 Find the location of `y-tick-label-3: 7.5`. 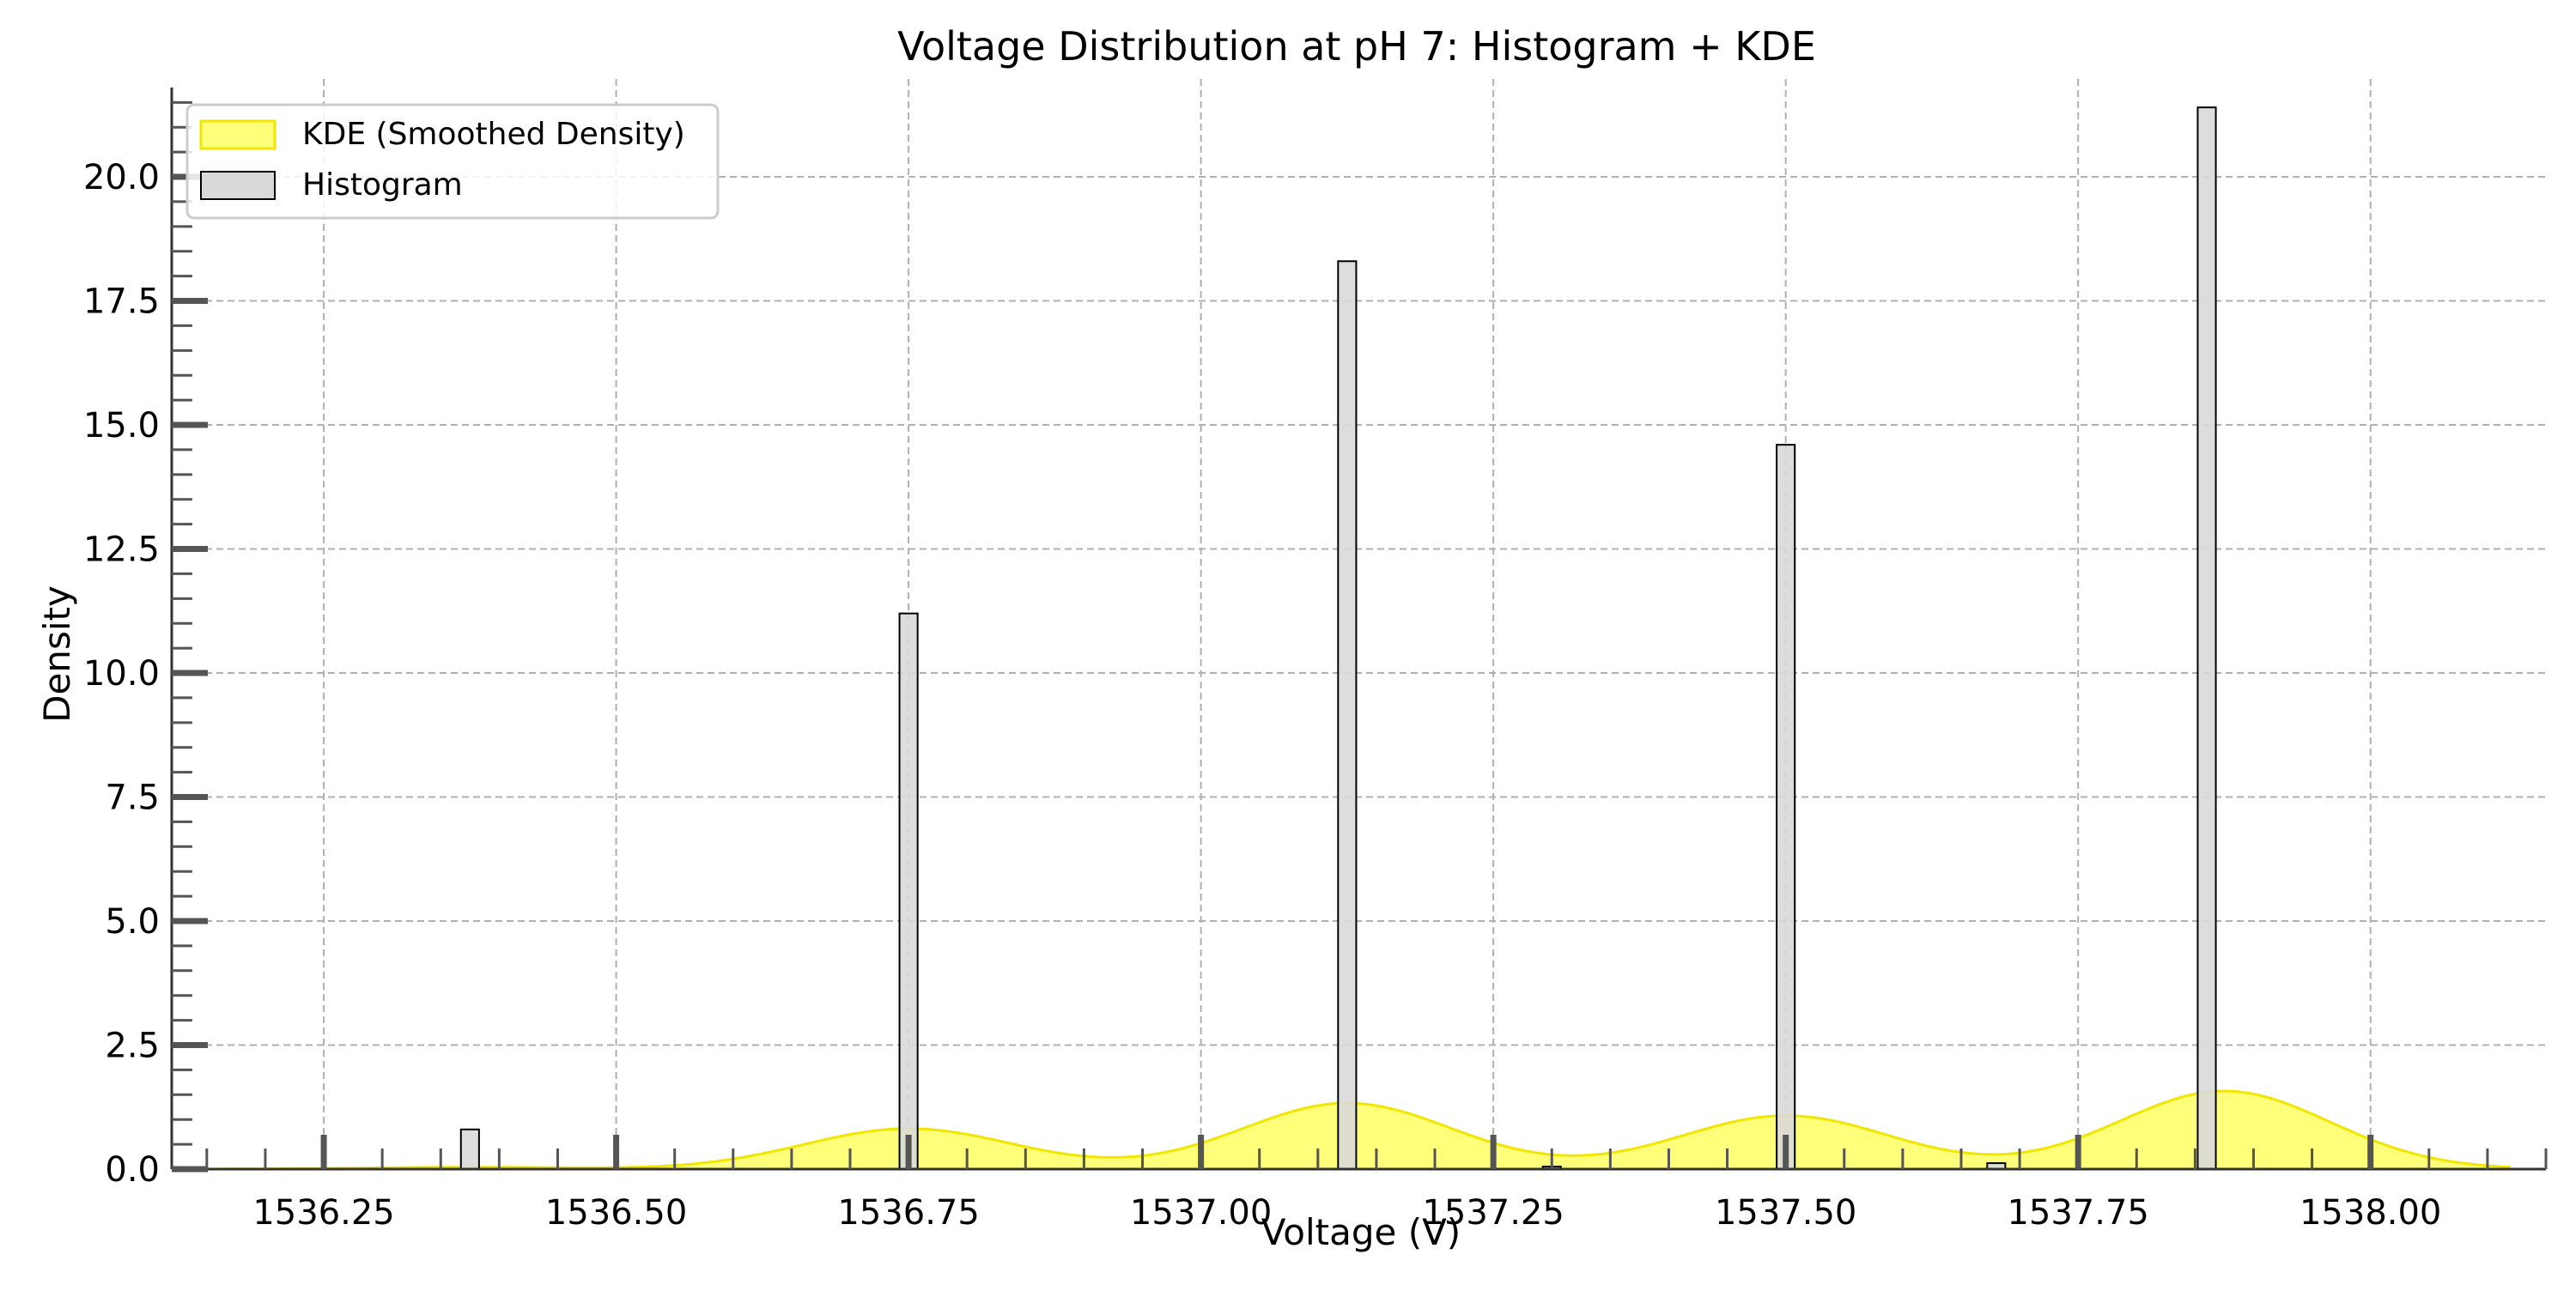

y-tick-label-3: 7.5 is located at coordinates (132, 798).